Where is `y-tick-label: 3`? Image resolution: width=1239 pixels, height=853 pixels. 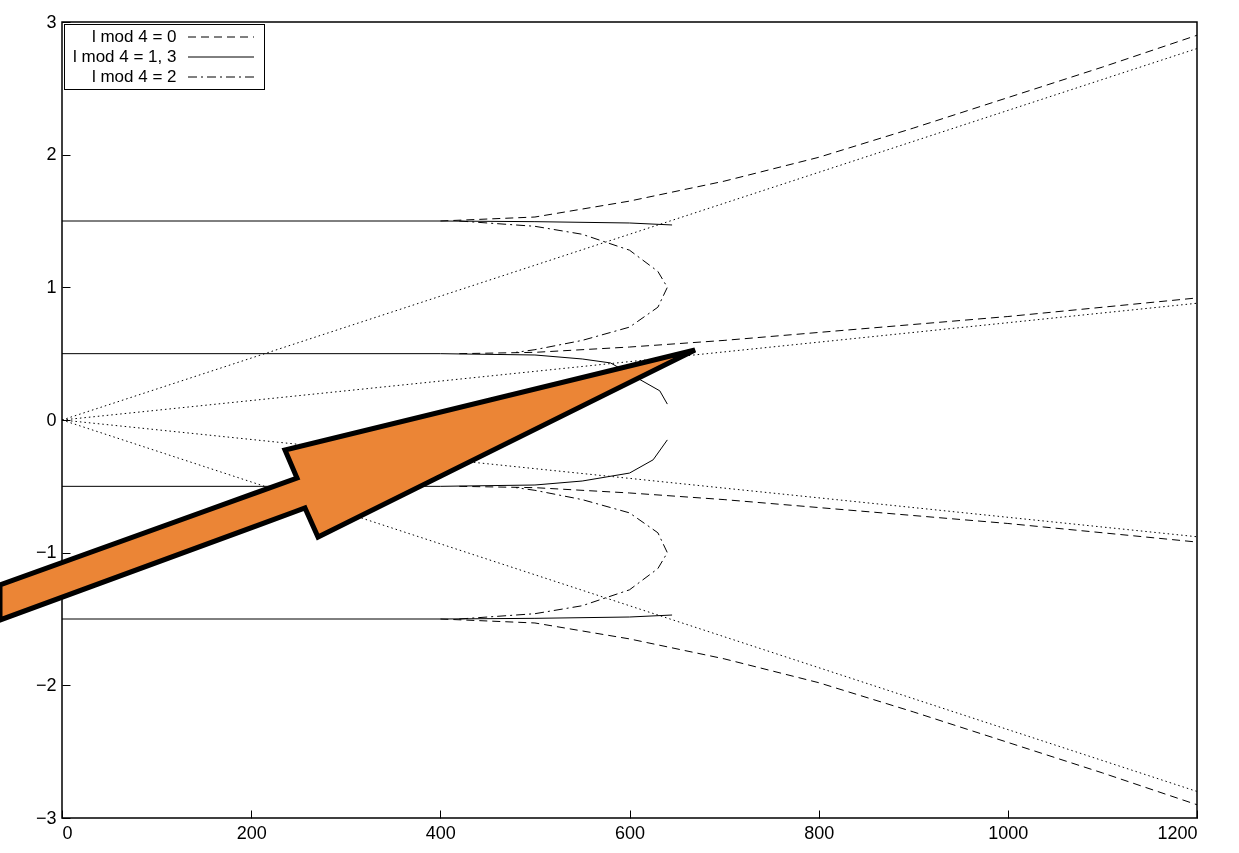 y-tick-label: 3 is located at coordinates (51, 21).